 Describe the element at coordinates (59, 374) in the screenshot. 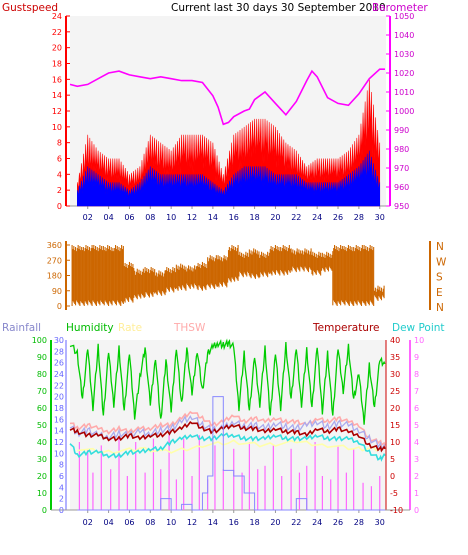

I see `rainfall-tick-label: 24` at that location.